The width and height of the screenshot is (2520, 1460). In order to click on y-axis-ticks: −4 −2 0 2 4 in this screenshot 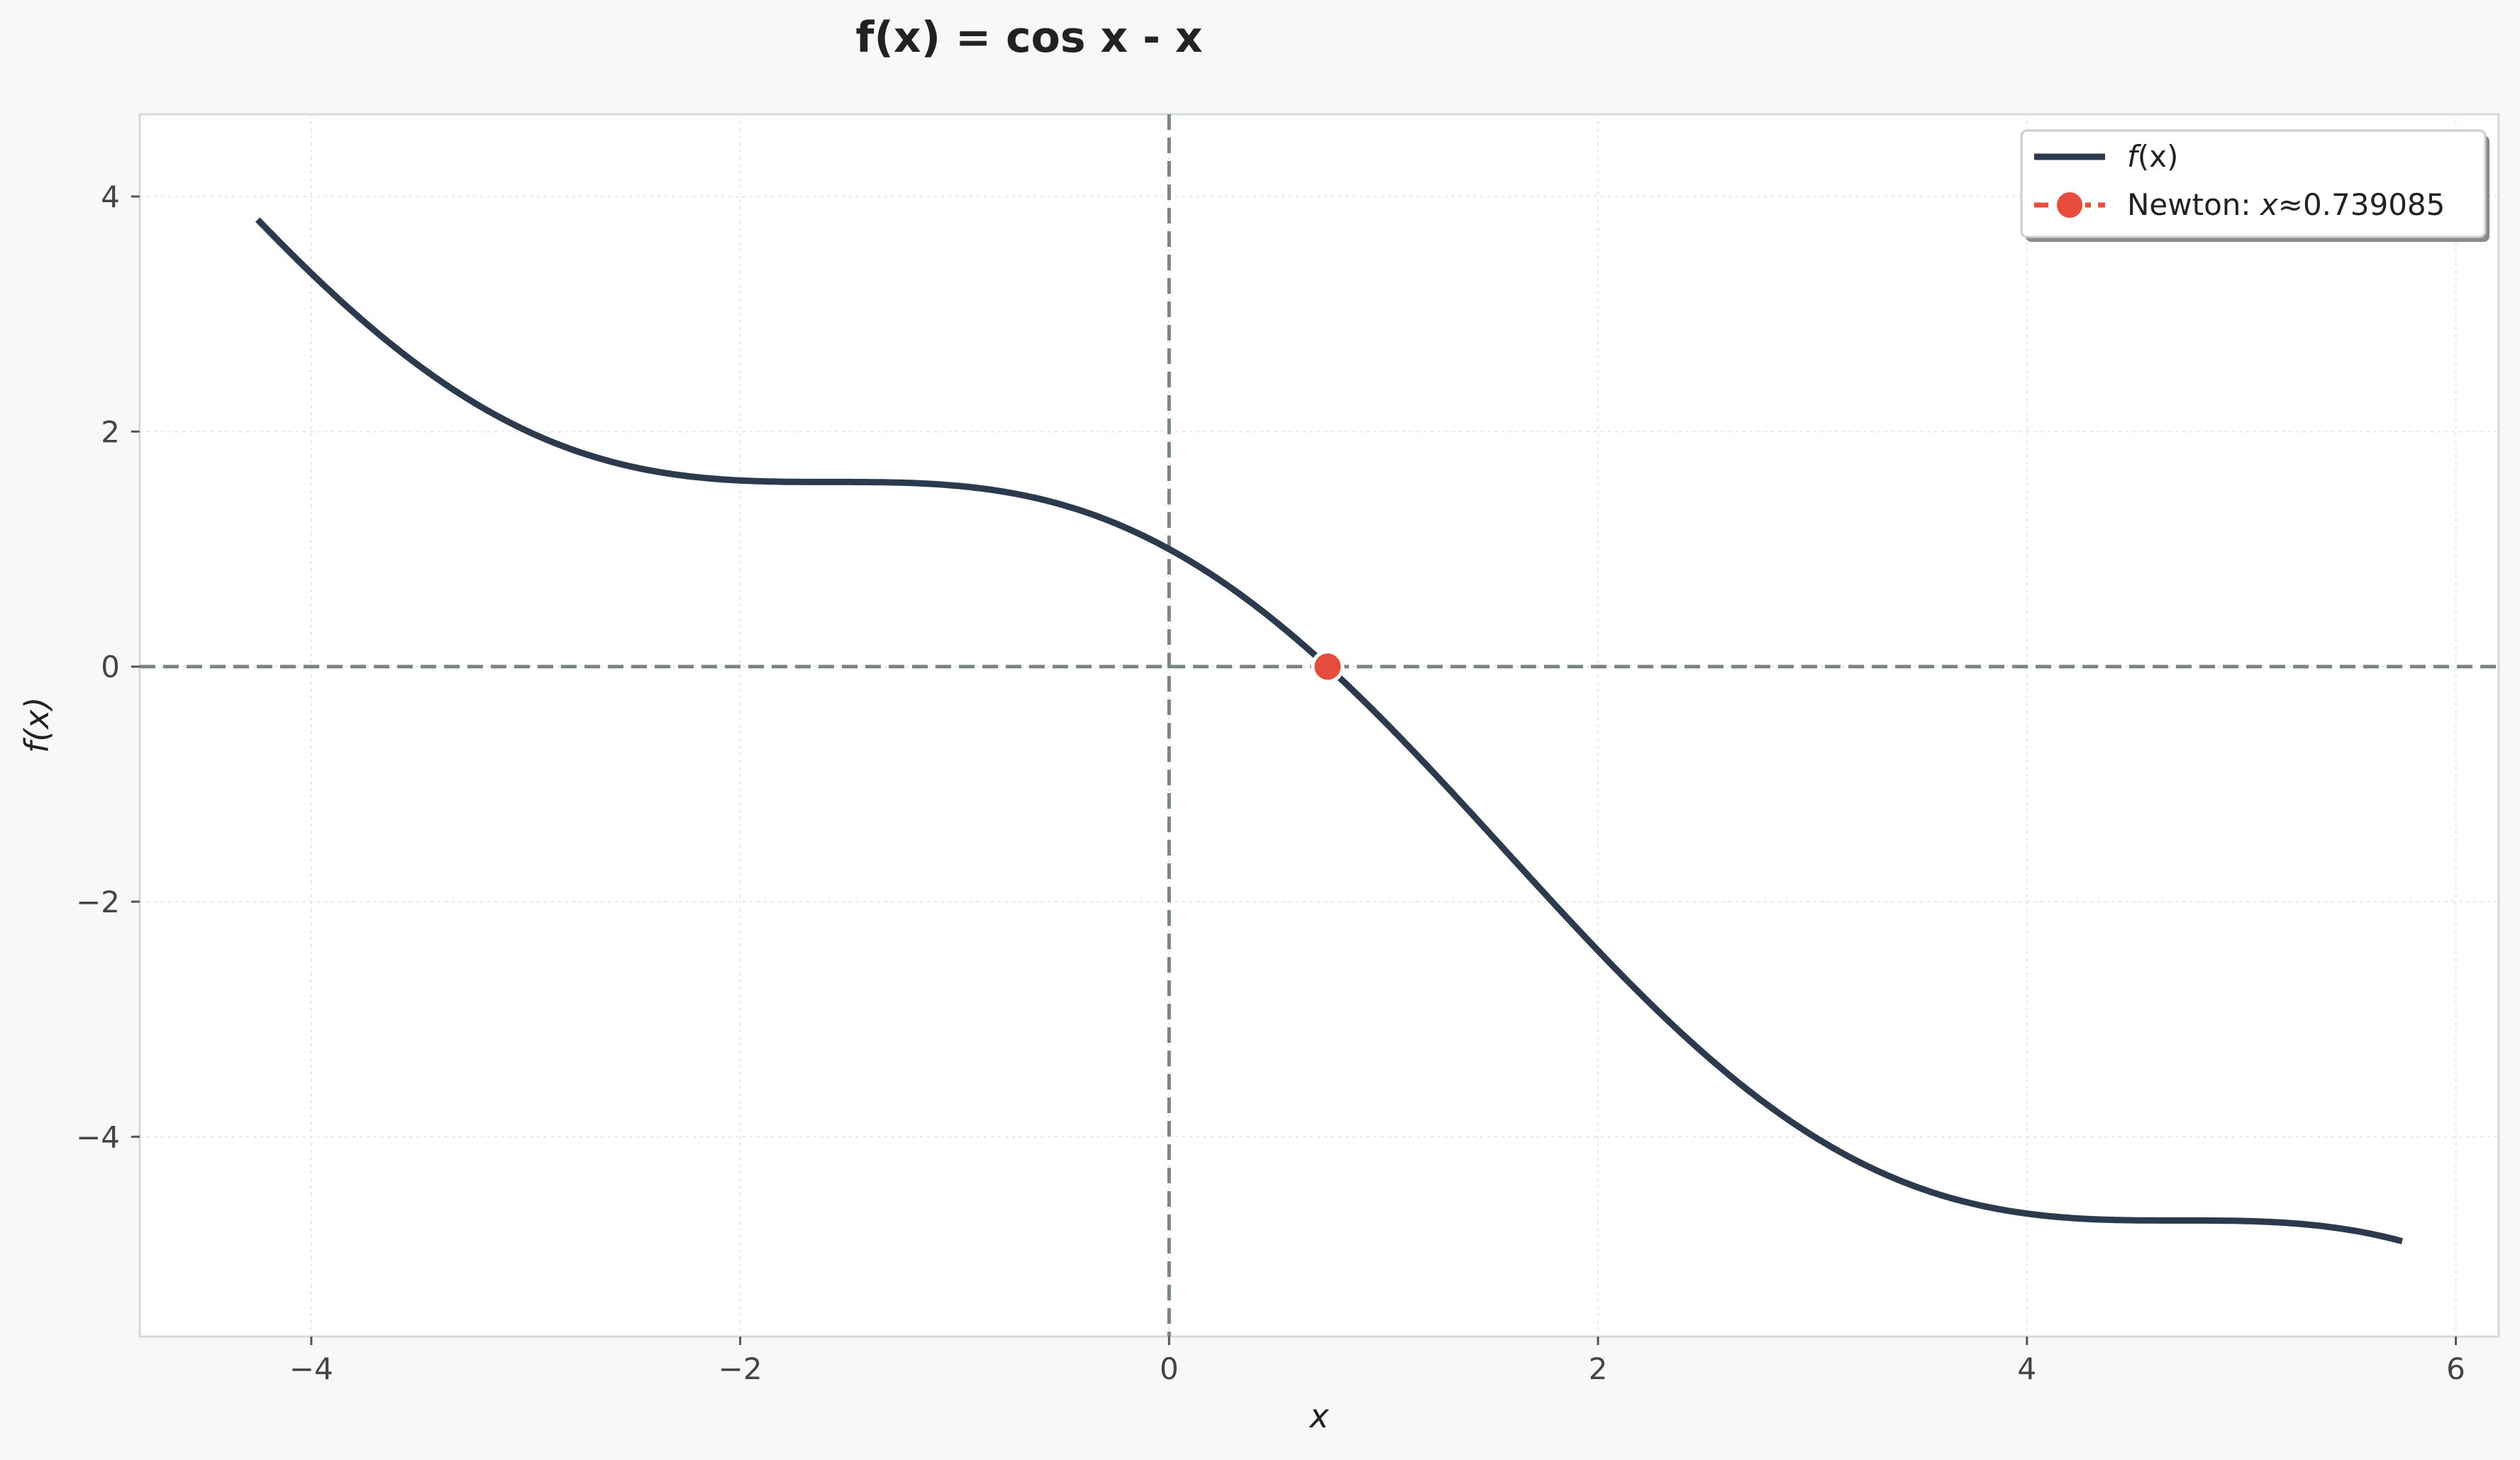, I will do `click(108, 666)`.